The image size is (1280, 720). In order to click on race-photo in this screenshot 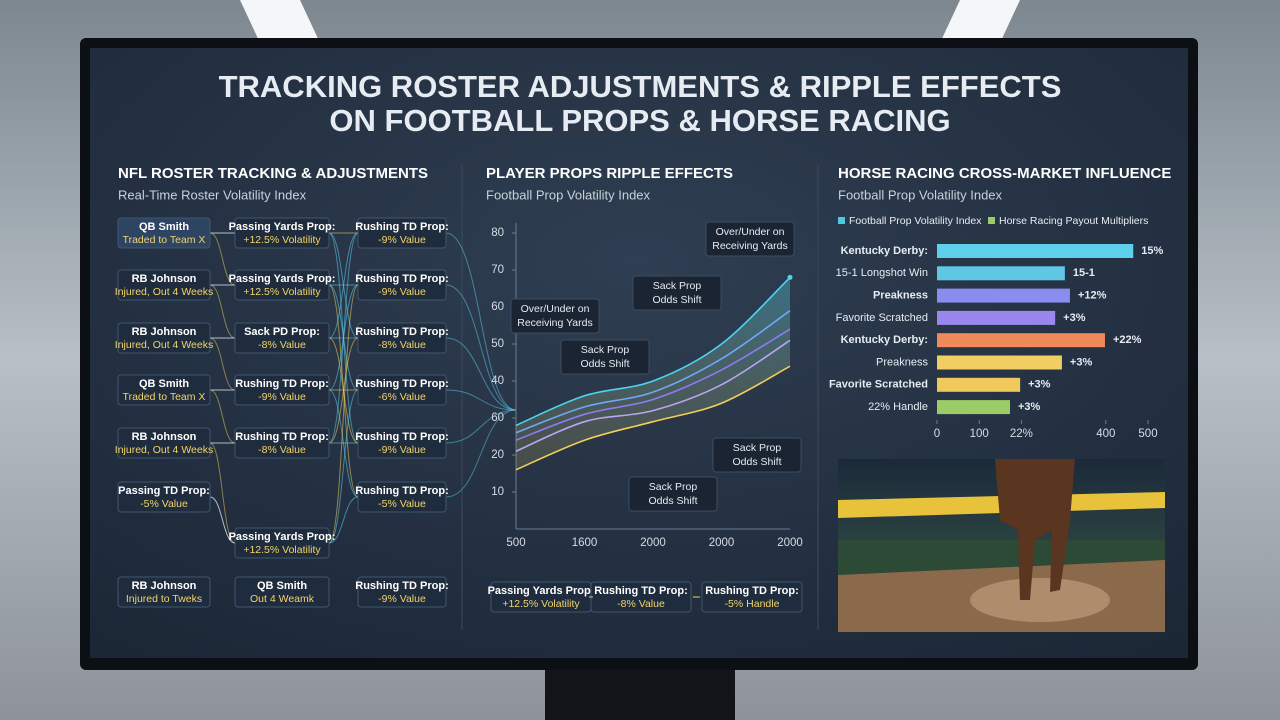, I will do `click(1001, 545)`.